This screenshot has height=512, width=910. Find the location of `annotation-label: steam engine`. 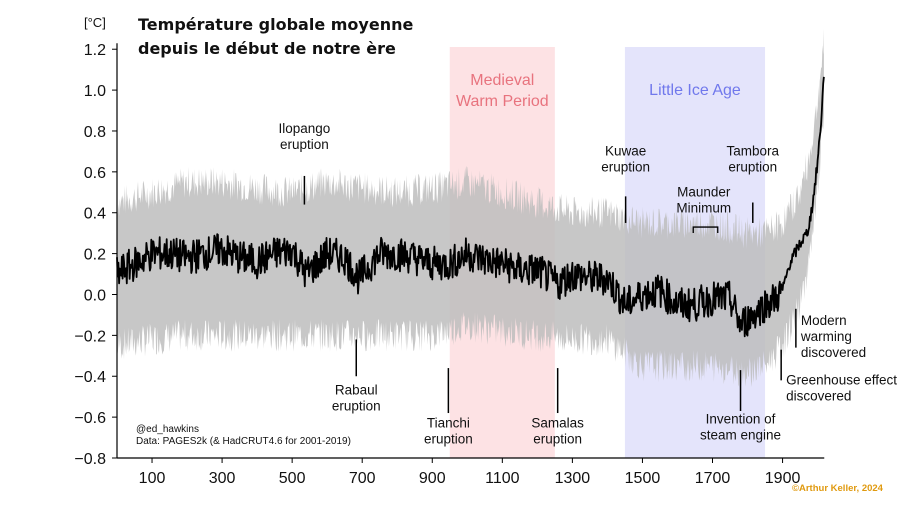

annotation-label: steam engine is located at coordinates (740, 434).